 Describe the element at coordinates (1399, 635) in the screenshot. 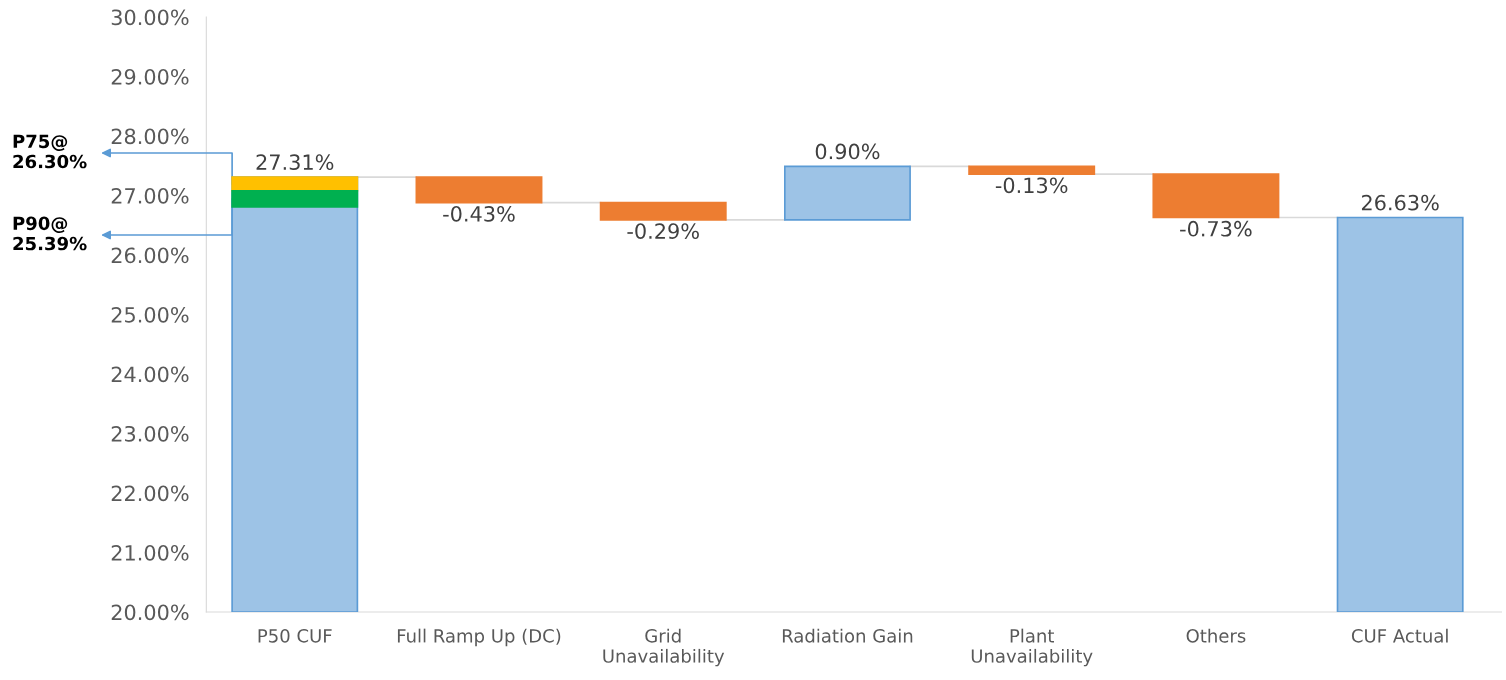

I see `x-tick-label: CUF Actual` at that location.